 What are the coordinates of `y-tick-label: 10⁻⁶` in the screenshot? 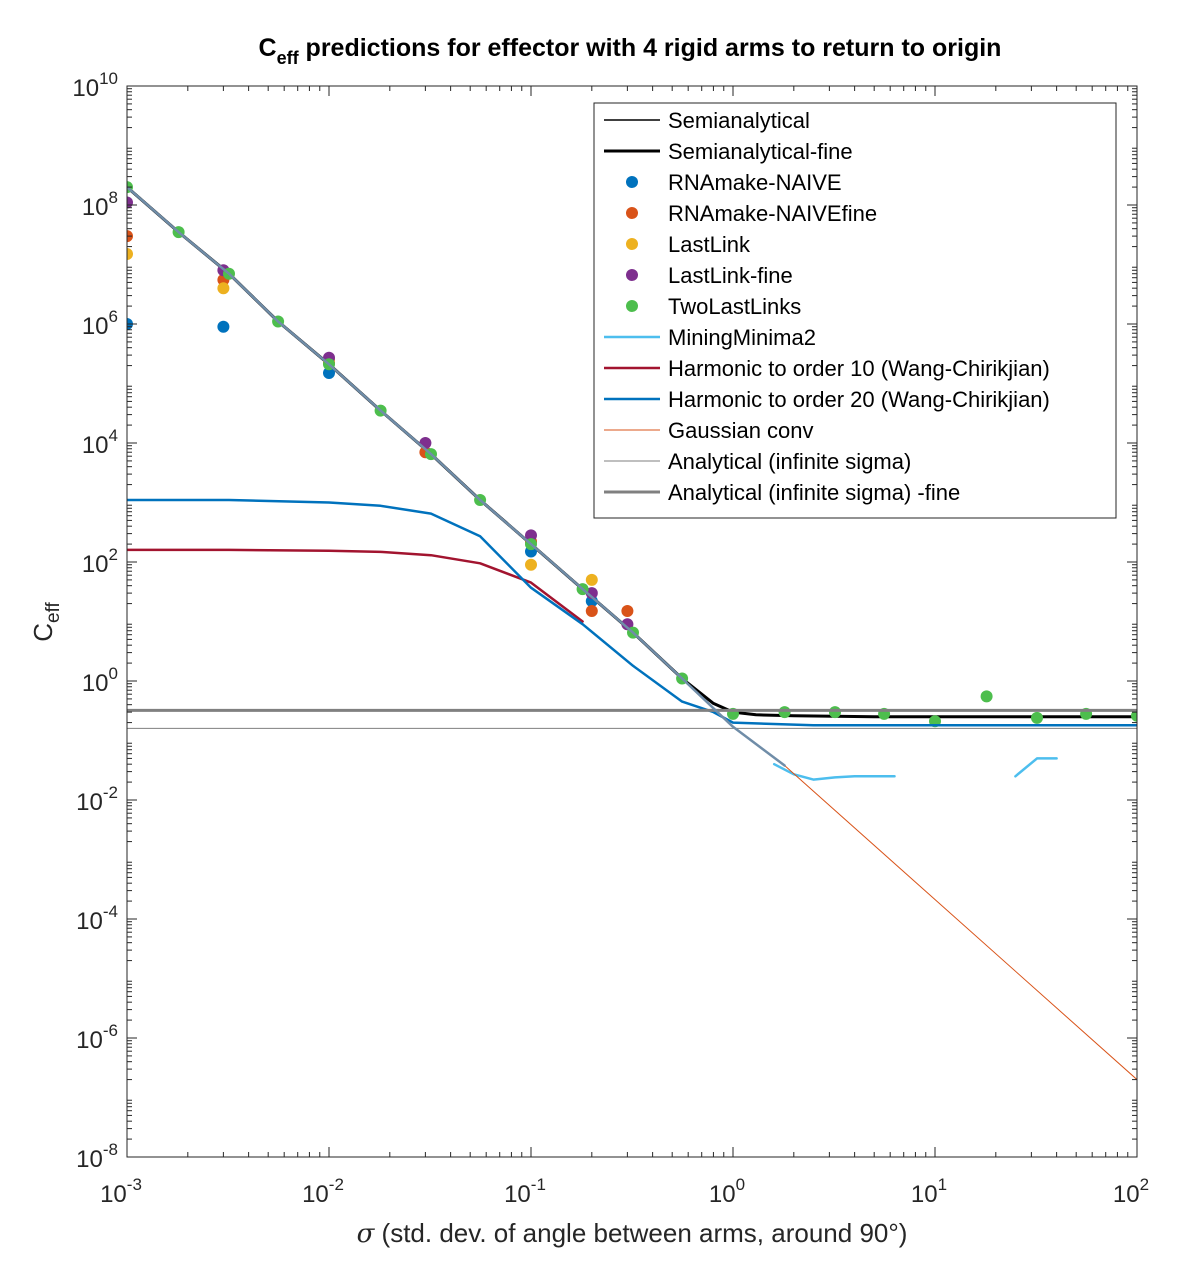 It's located at (97, 1037).